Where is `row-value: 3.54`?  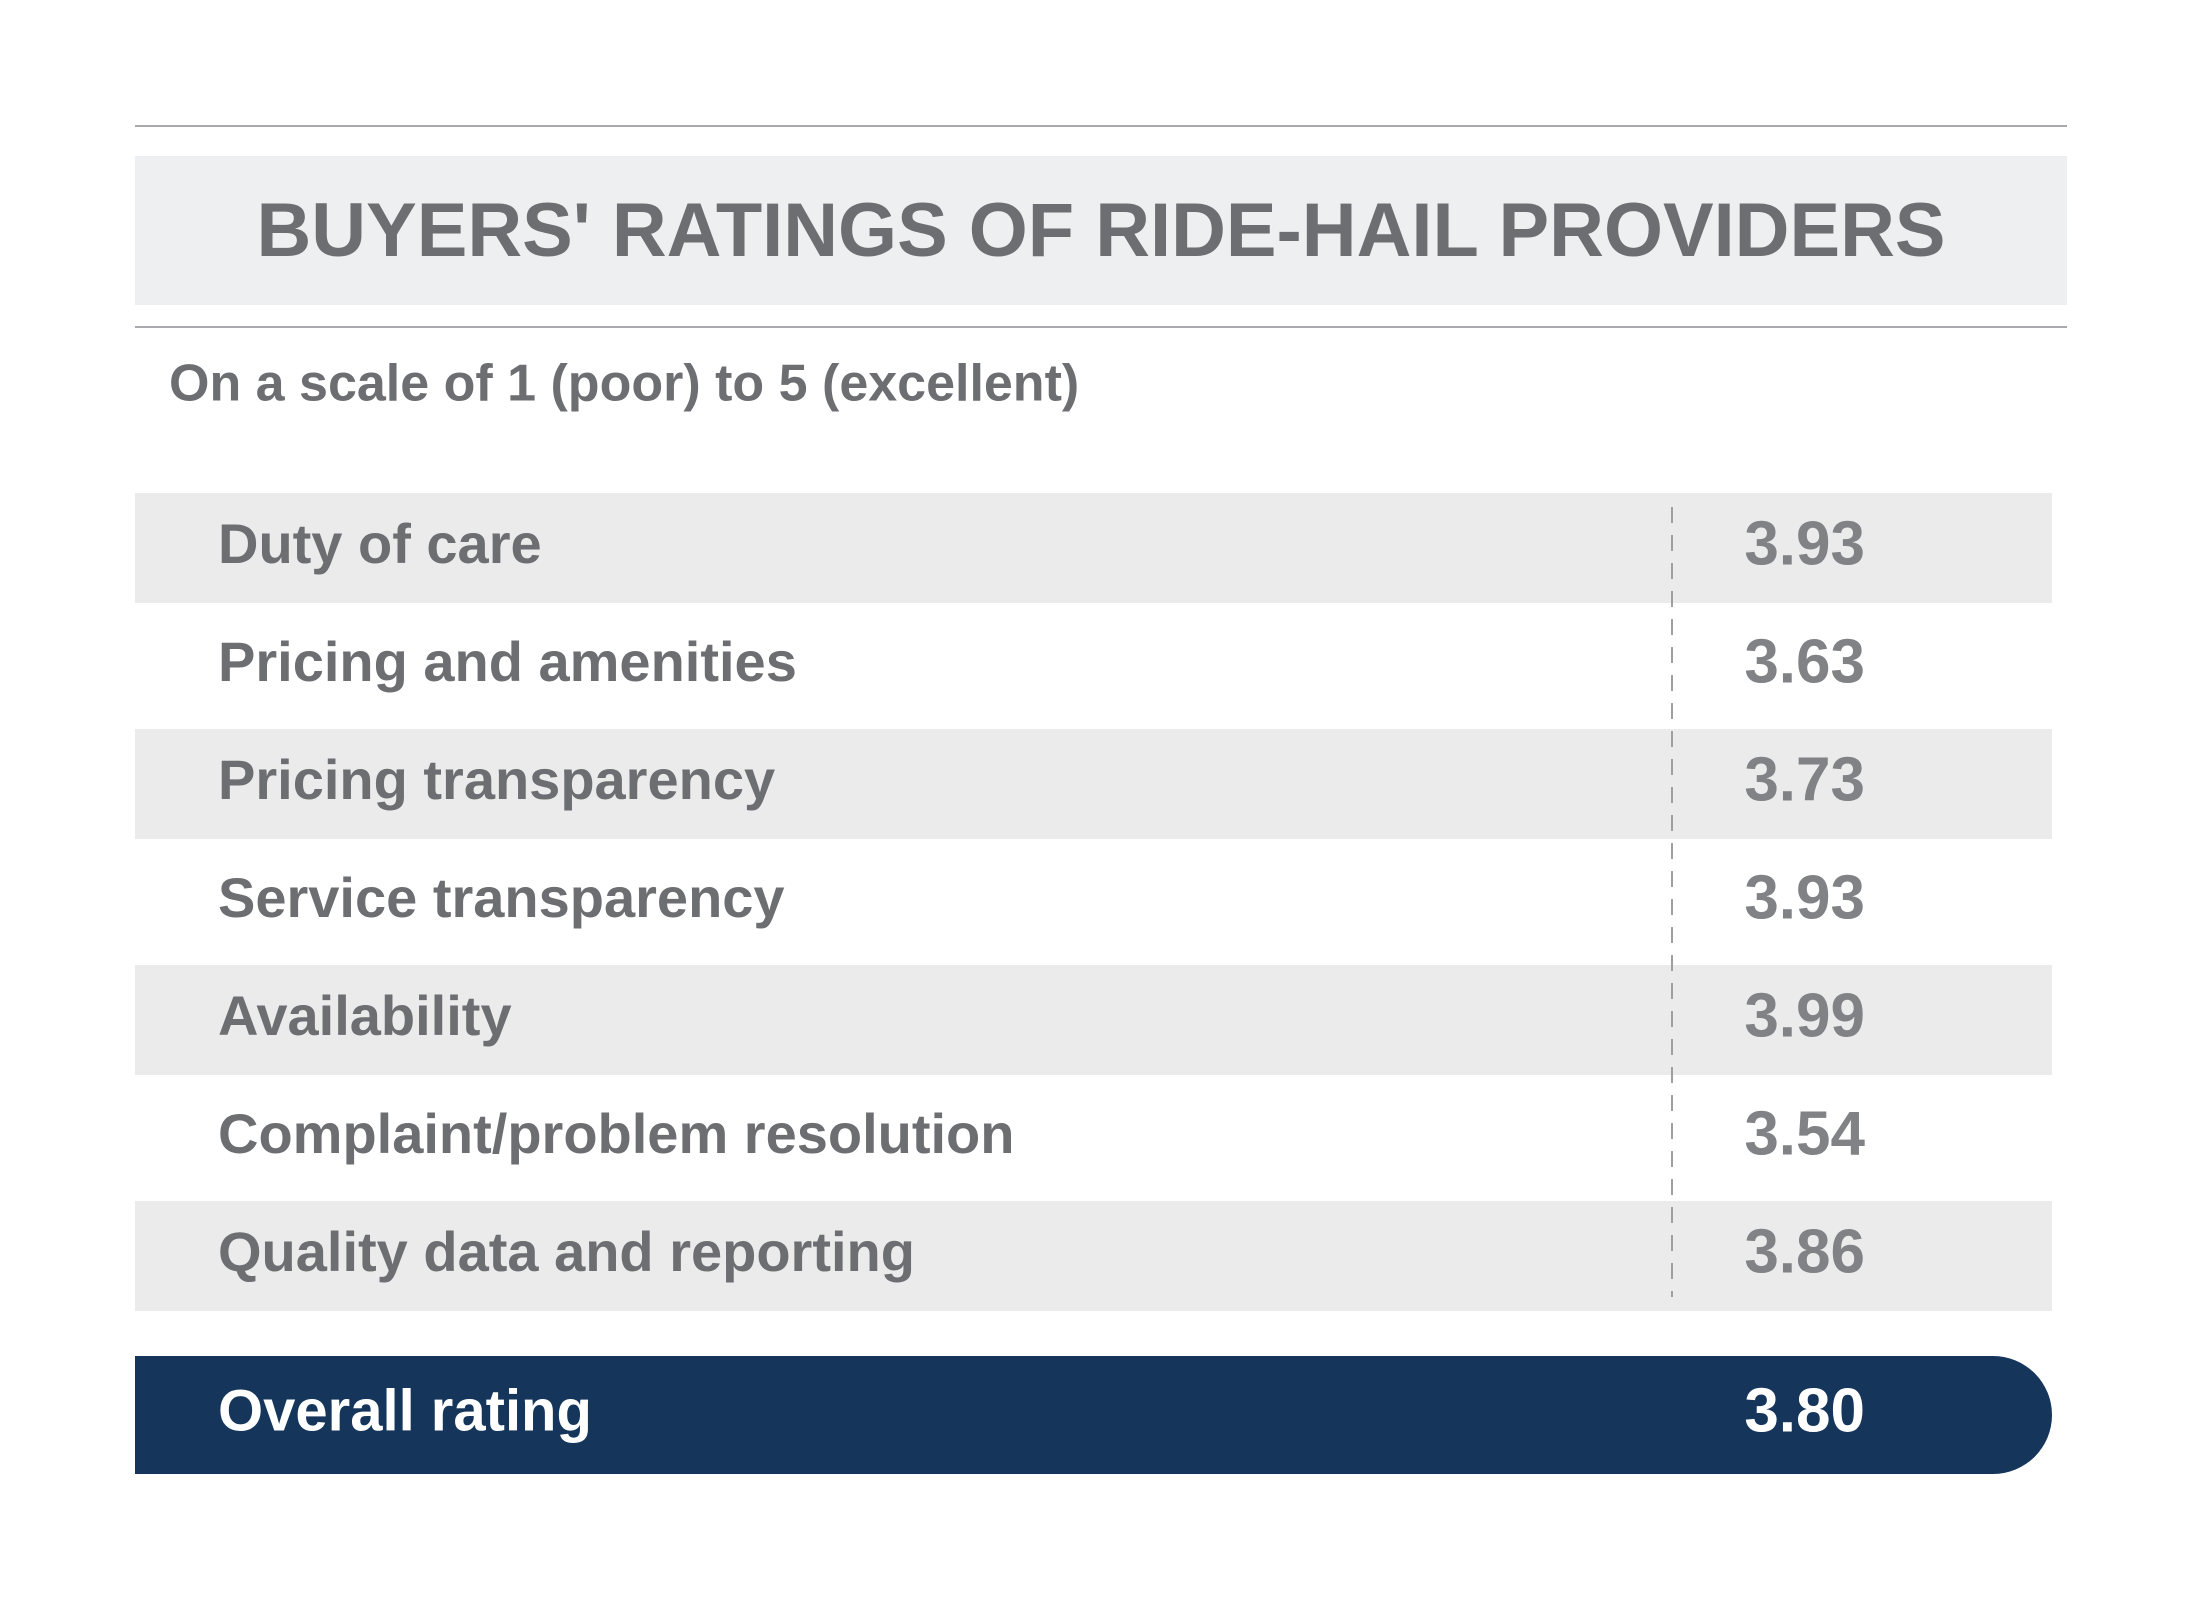 row-value: 3.54 is located at coordinates (1804, 1133).